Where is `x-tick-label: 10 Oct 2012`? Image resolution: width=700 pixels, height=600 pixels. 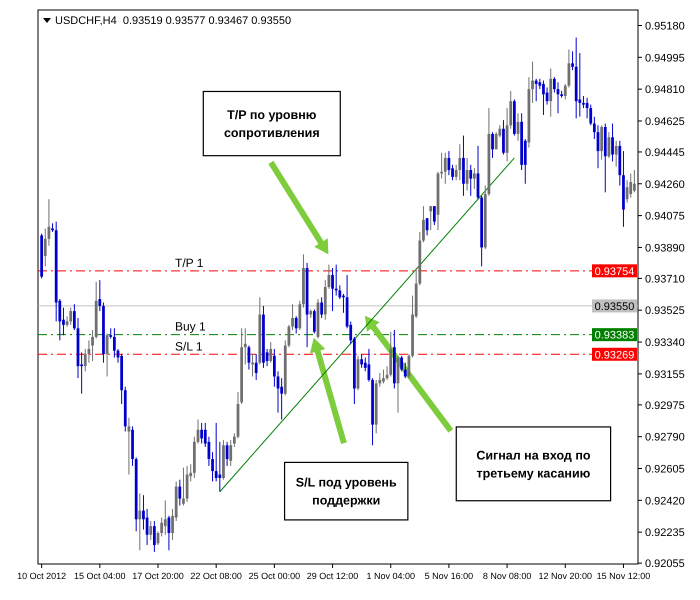
x-tick-label: 10 Oct 2012 is located at coordinates (41, 576).